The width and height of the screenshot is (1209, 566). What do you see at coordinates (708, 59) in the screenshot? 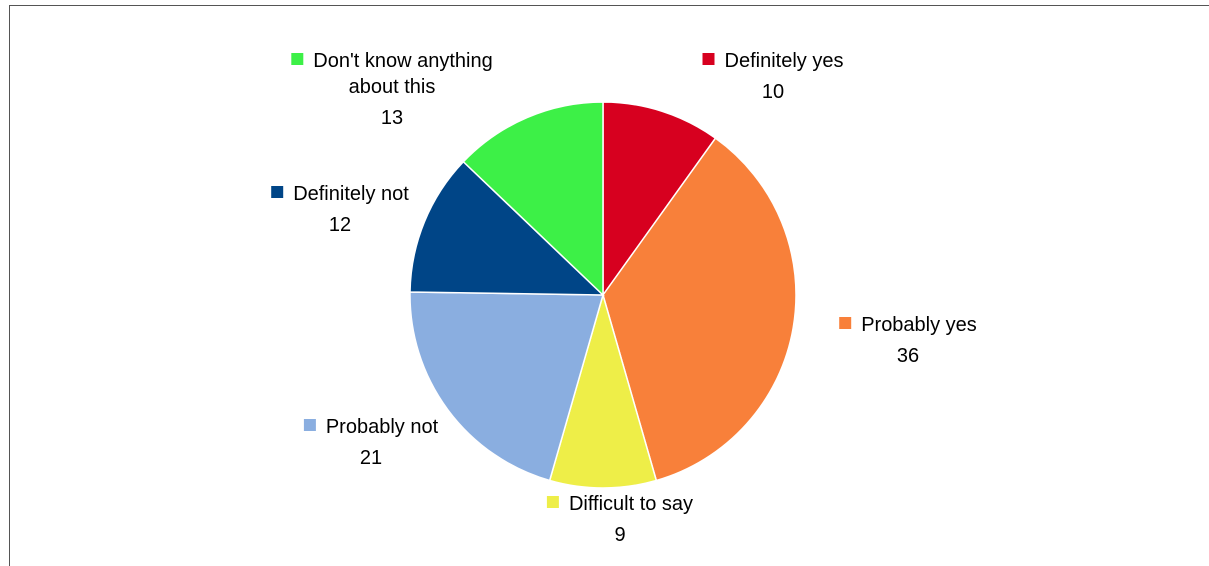
I see `legend-key-definitely-yes` at bounding box center [708, 59].